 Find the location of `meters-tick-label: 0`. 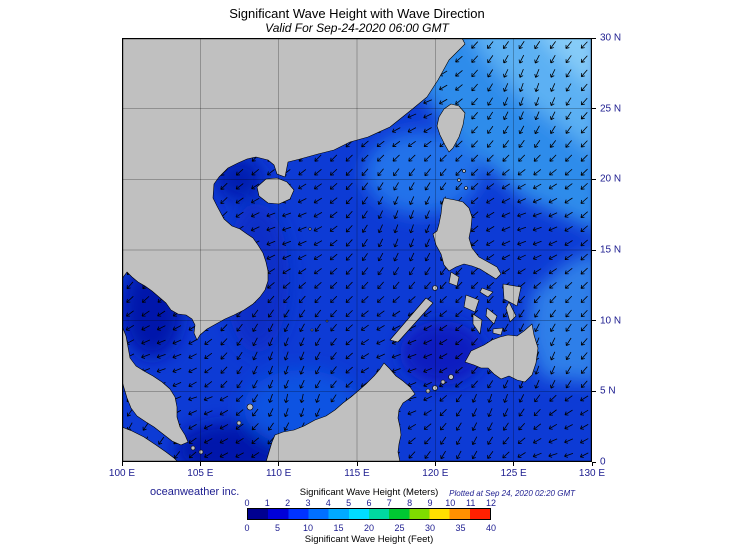

meters-tick-label: 0 is located at coordinates (247, 503).